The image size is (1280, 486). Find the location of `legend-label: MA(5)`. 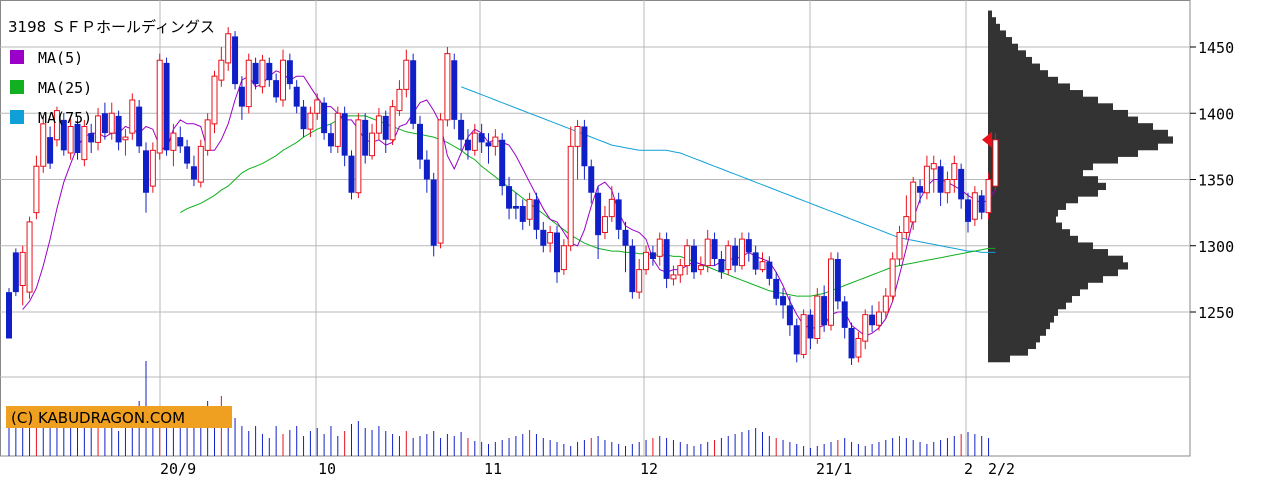

legend-label: MA(5) is located at coordinates (60, 58).